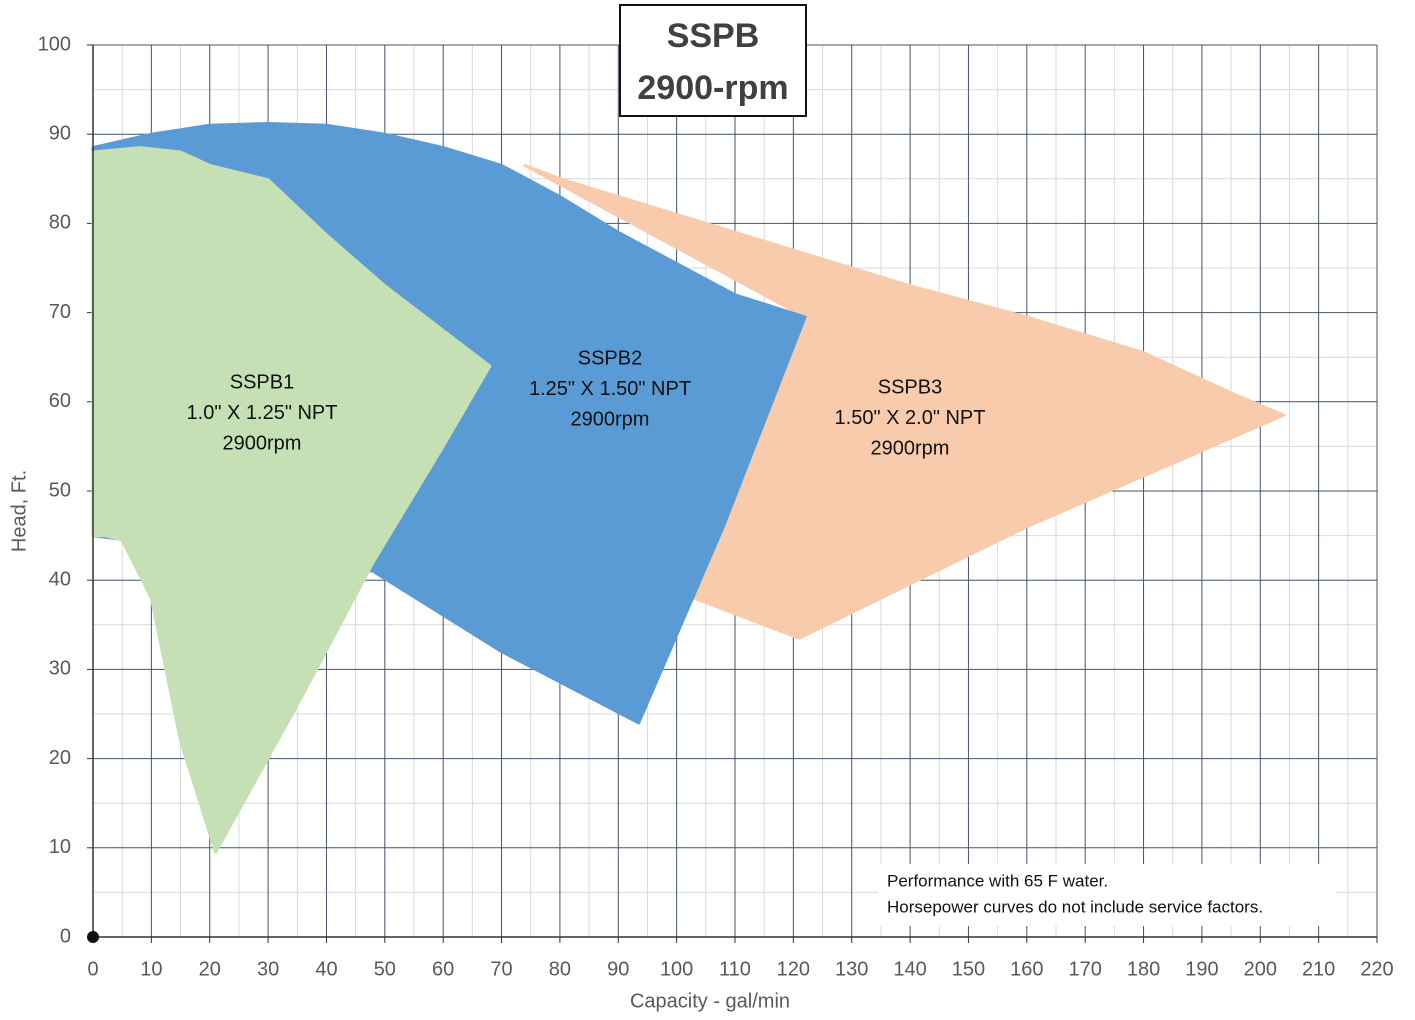 The height and width of the screenshot is (1020, 1415). What do you see at coordinates (851, 969) in the screenshot?
I see `x-tick-label: 130` at bounding box center [851, 969].